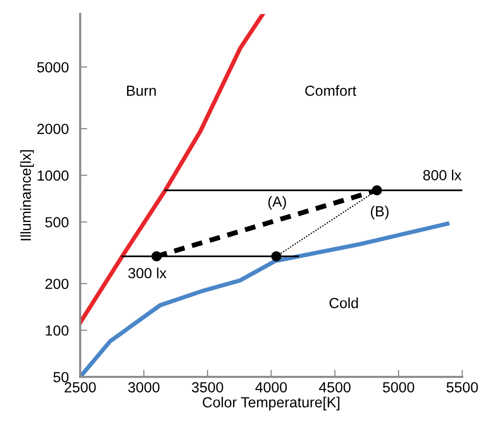 The height and width of the screenshot is (423, 480). Describe the element at coordinates (271, 387) in the screenshot. I see `x-tick-label: 4000` at that location.